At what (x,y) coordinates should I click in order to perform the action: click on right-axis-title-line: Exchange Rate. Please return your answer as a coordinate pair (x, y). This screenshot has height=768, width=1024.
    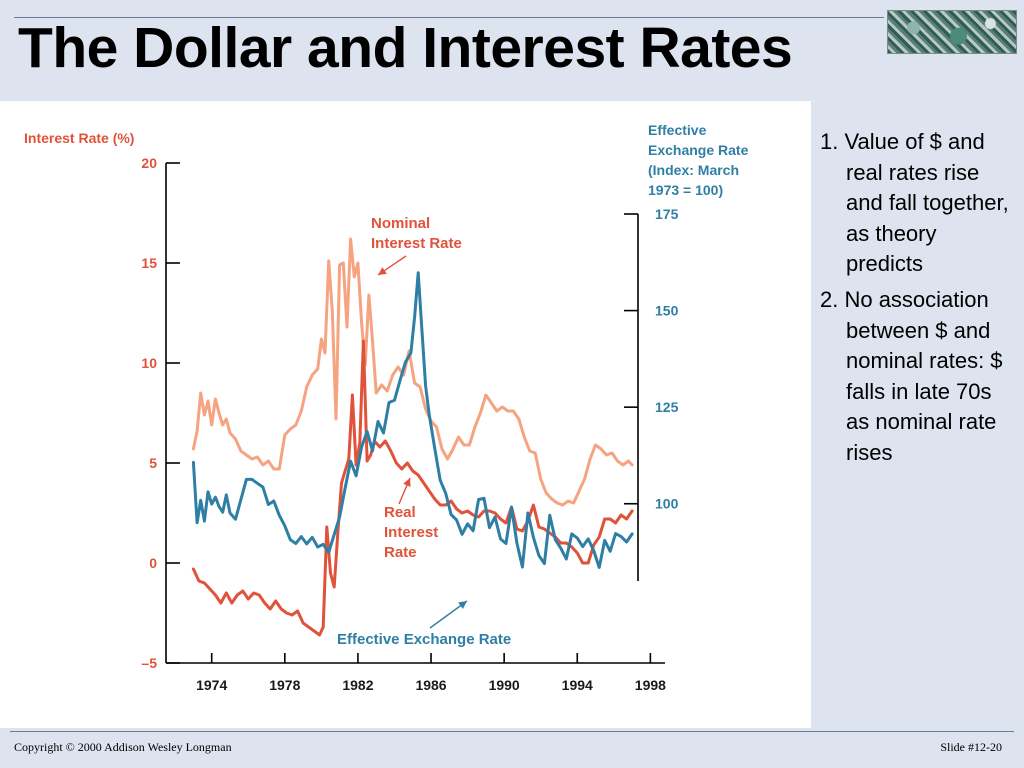
    Looking at the image, I should click on (698, 150).